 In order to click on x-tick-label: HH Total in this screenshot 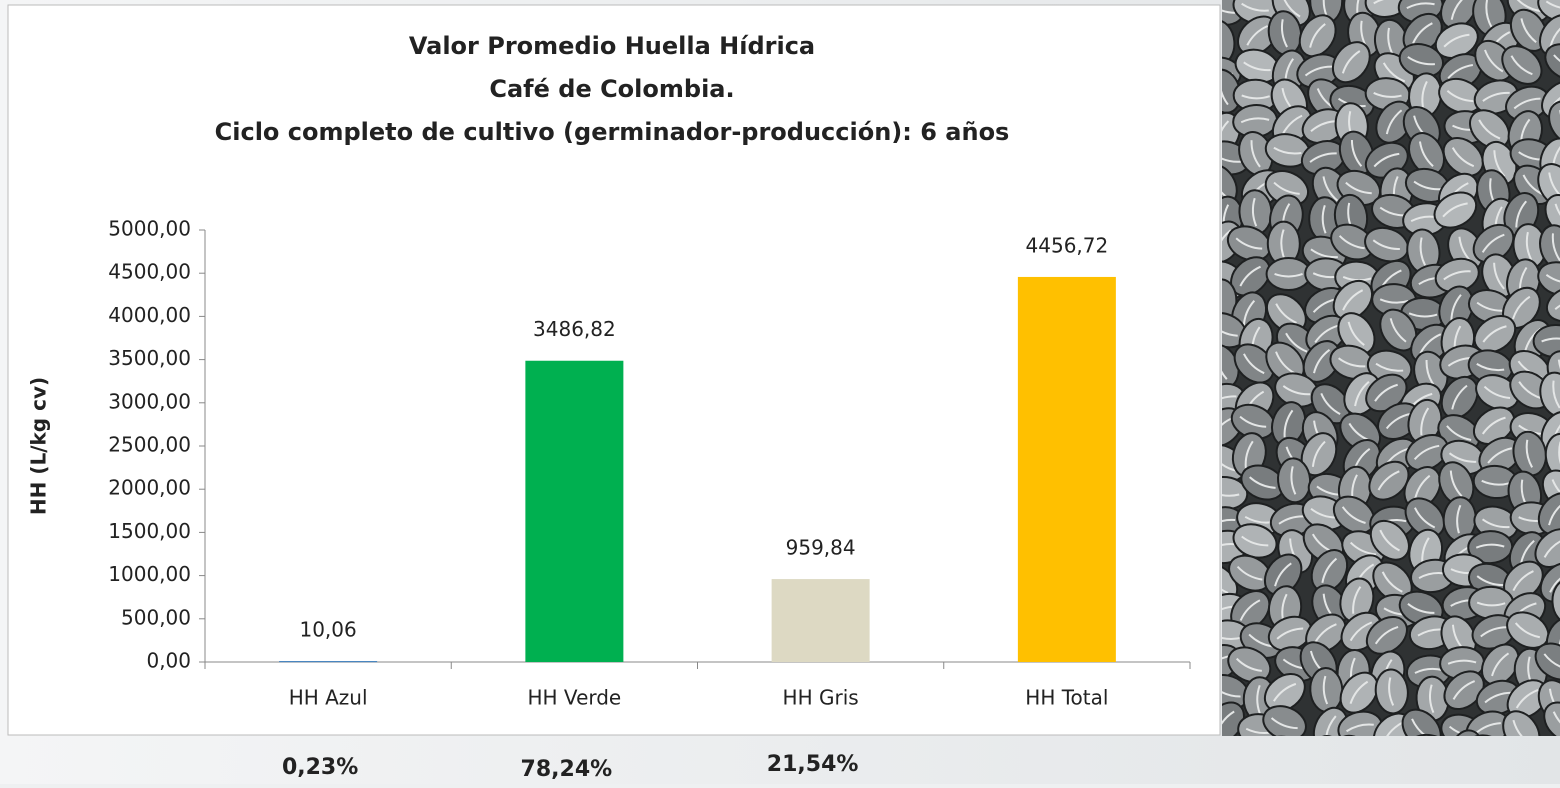, I will do `click(1066, 698)`.